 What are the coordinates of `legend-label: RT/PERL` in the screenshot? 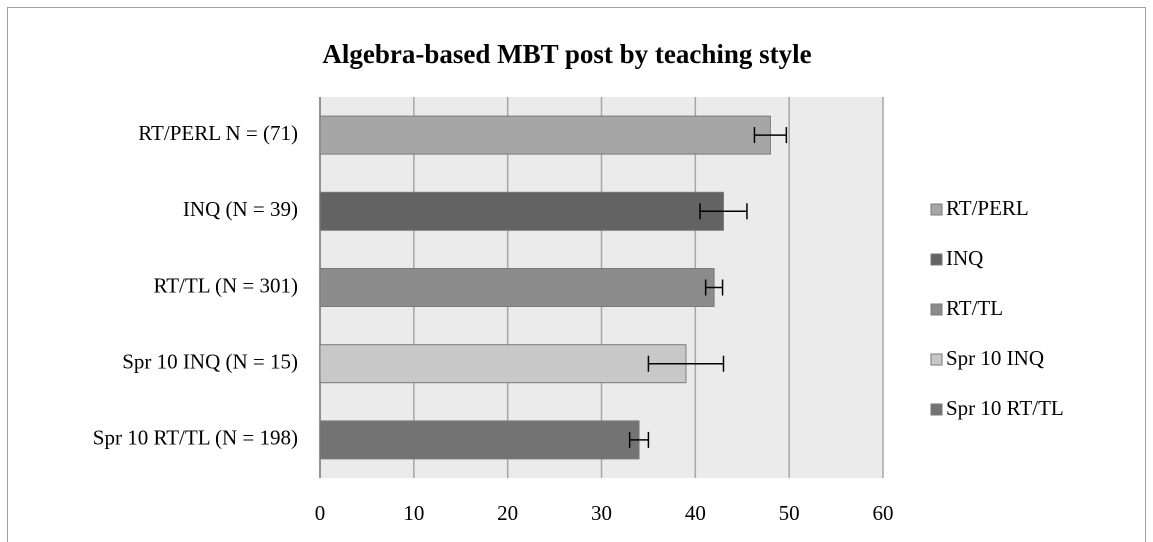 It's located at (987, 208).